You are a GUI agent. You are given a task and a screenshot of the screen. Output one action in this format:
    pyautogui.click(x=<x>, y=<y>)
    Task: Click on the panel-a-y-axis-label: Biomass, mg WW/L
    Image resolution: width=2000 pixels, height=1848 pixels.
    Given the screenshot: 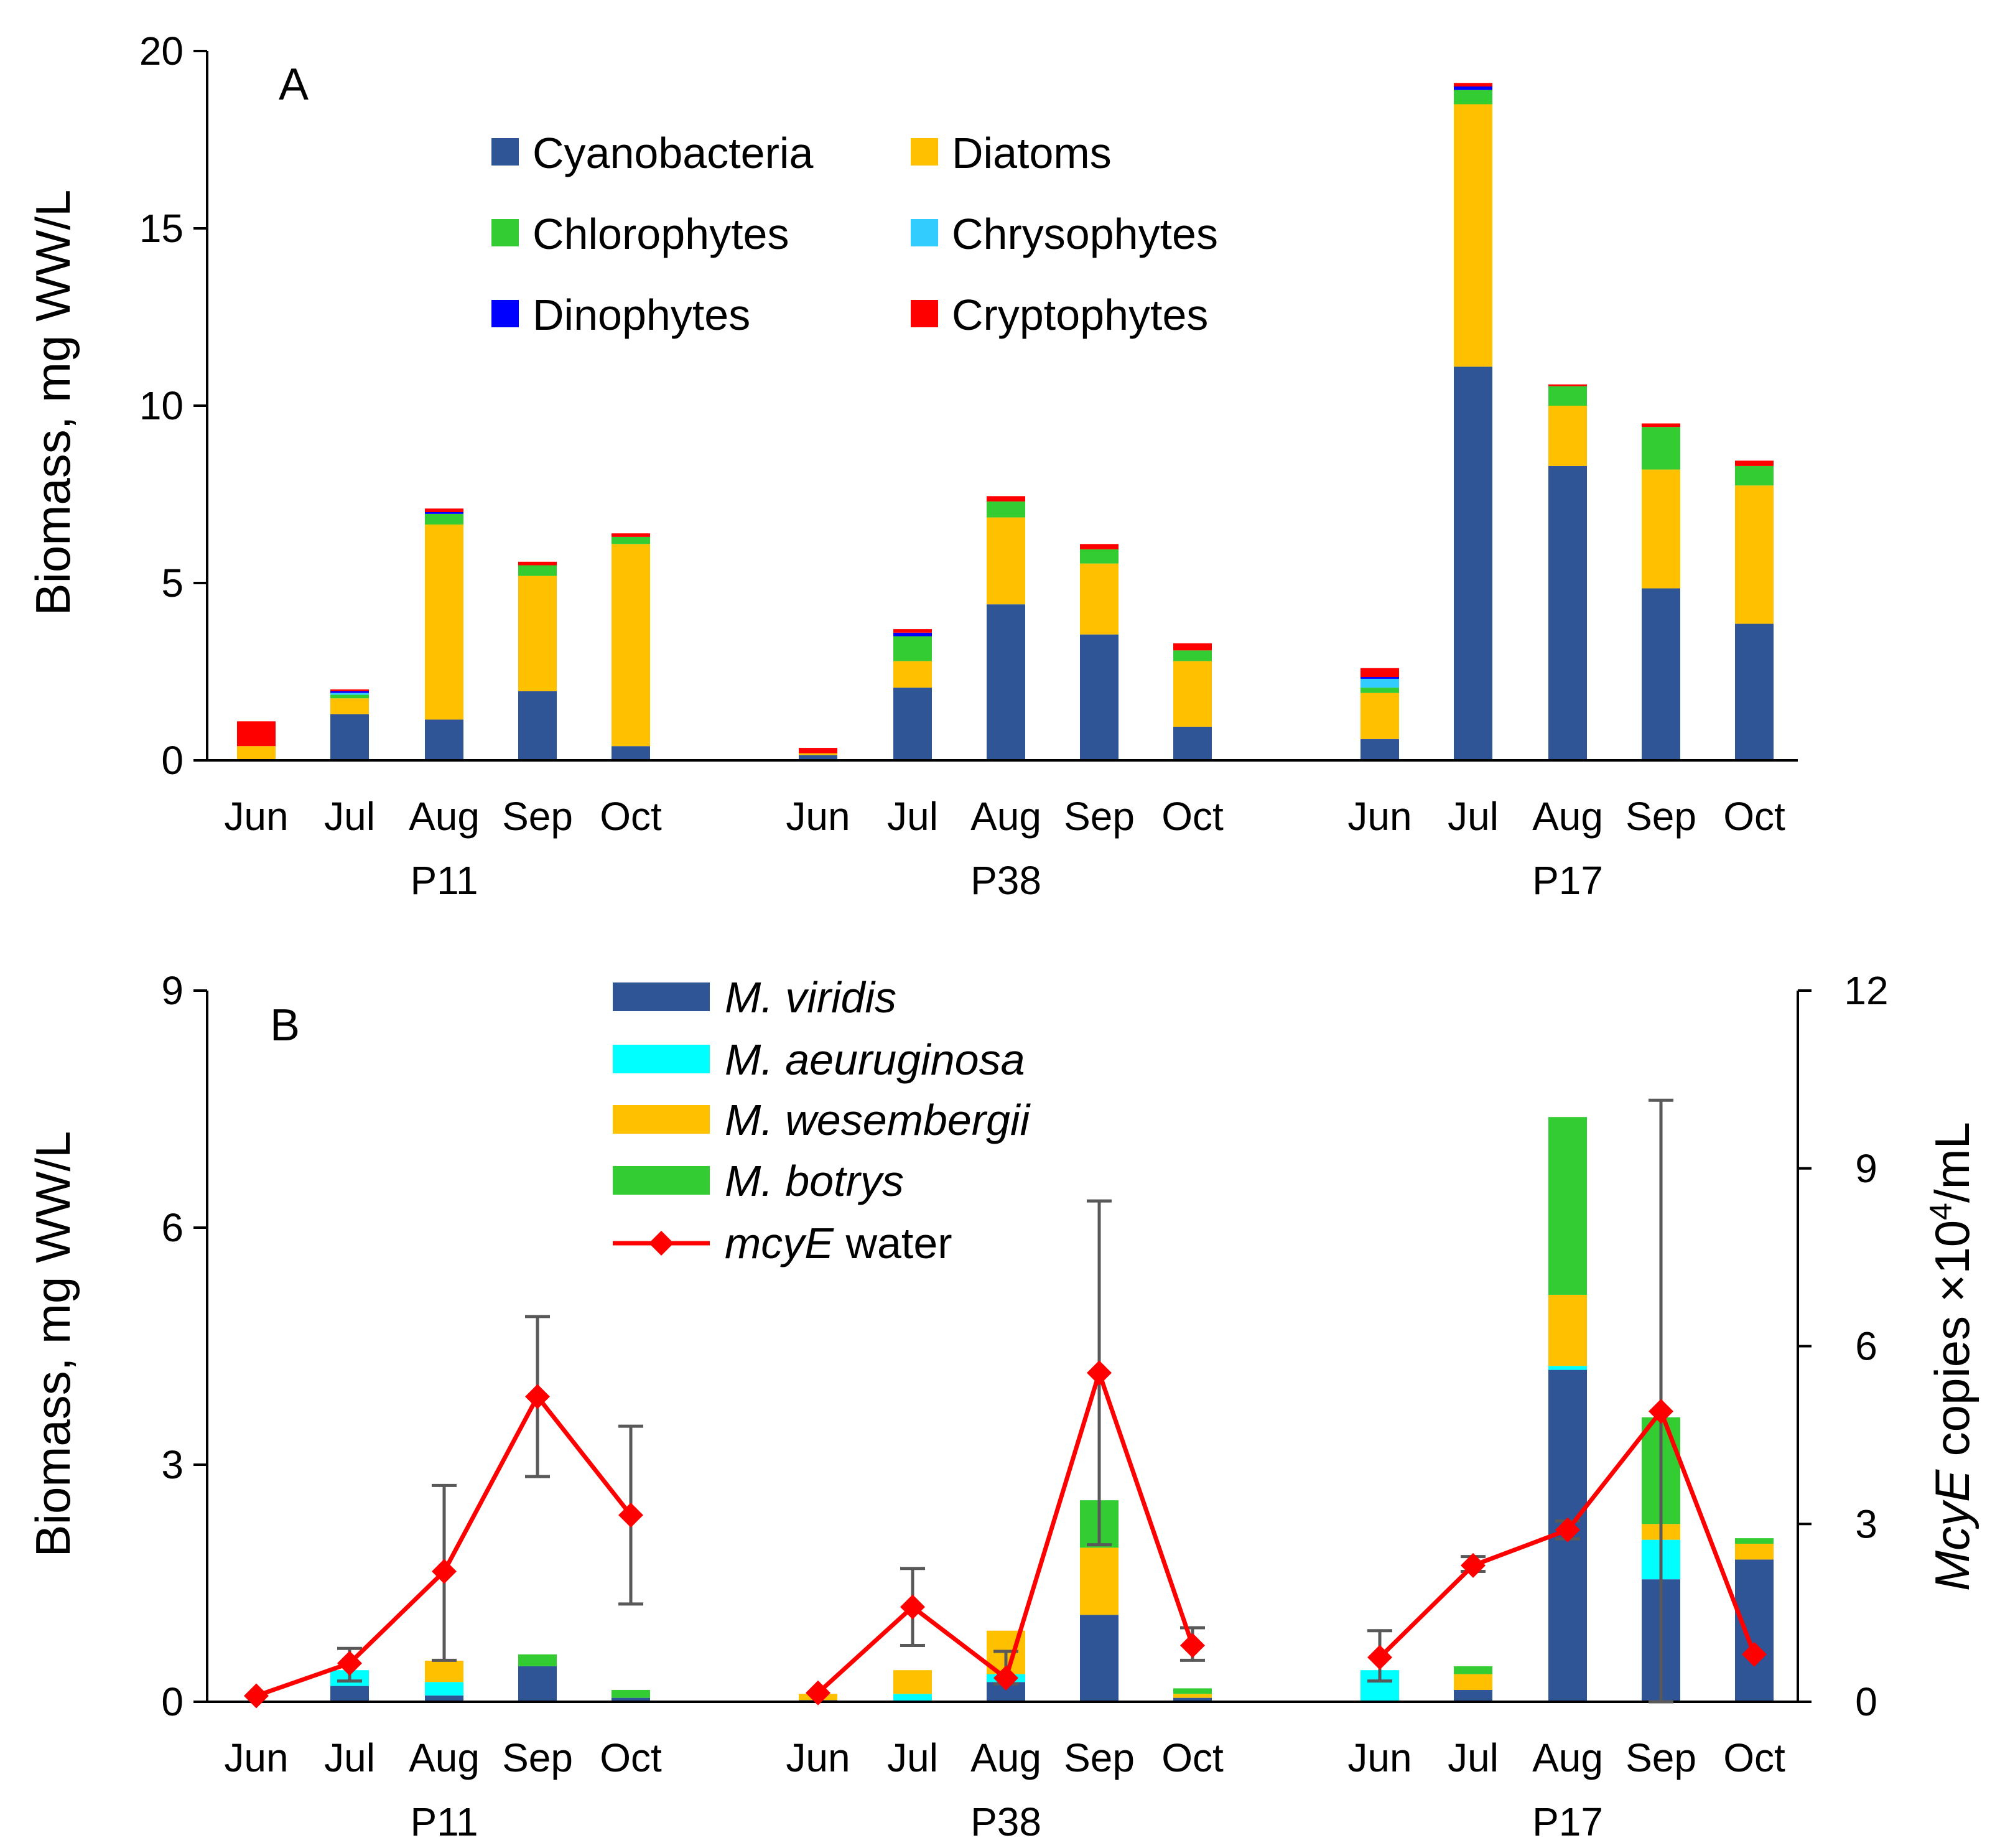 What is the action you would take?
    pyautogui.click(x=53, y=403)
    